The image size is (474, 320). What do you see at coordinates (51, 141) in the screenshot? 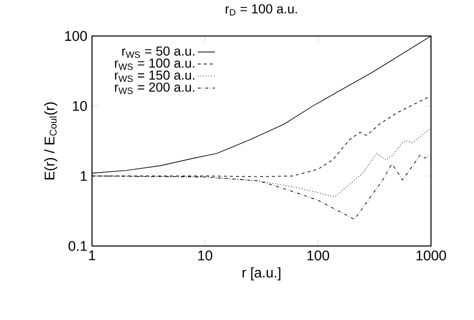
I see `y-axis-title: E(r) / E$_{Coul}$(r)` at bounding box center [51, 141].